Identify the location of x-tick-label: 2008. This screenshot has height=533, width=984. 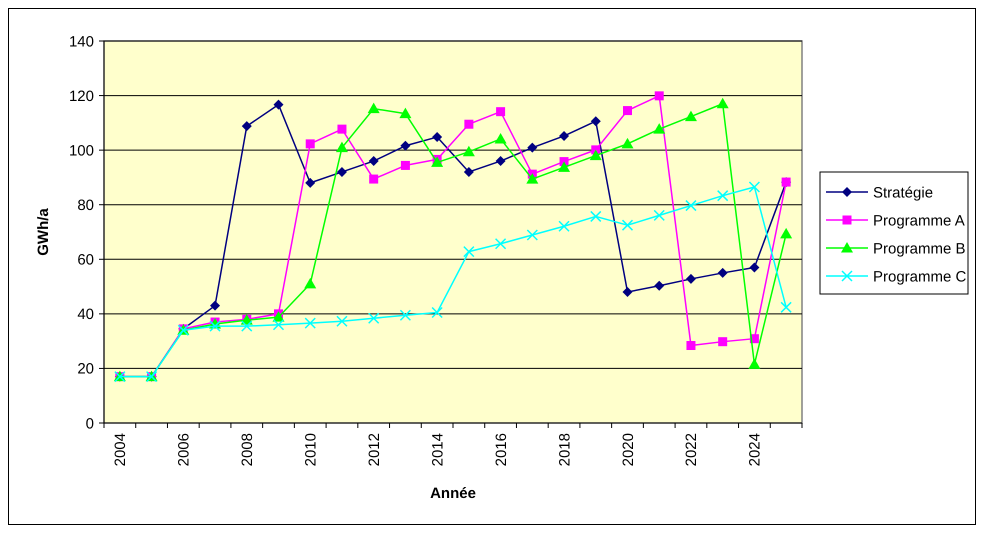
(247, 449).